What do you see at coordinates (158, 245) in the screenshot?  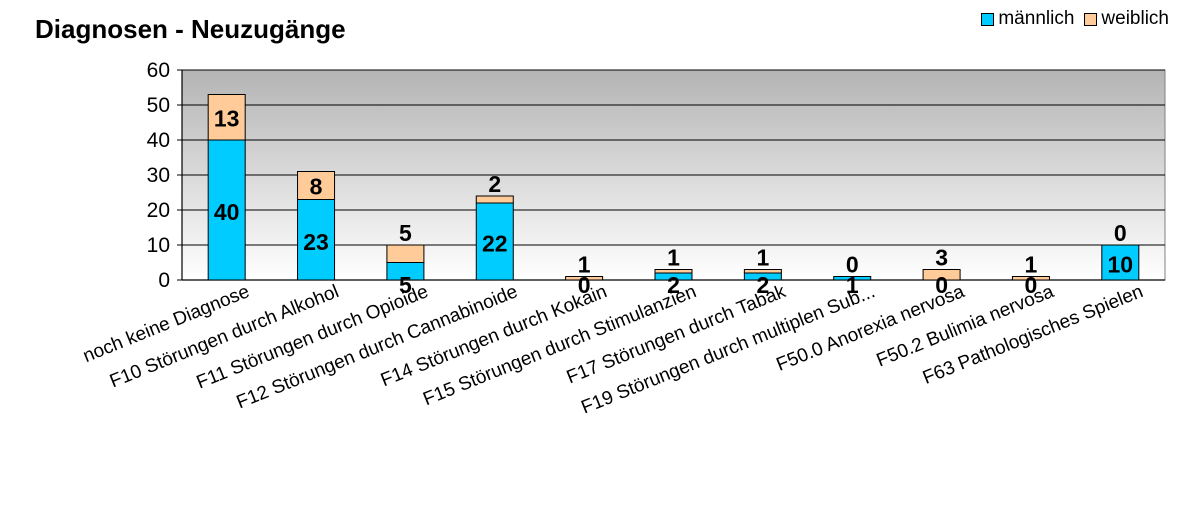 I see `y-tick-label: 10` at bounding box center [158, 245].